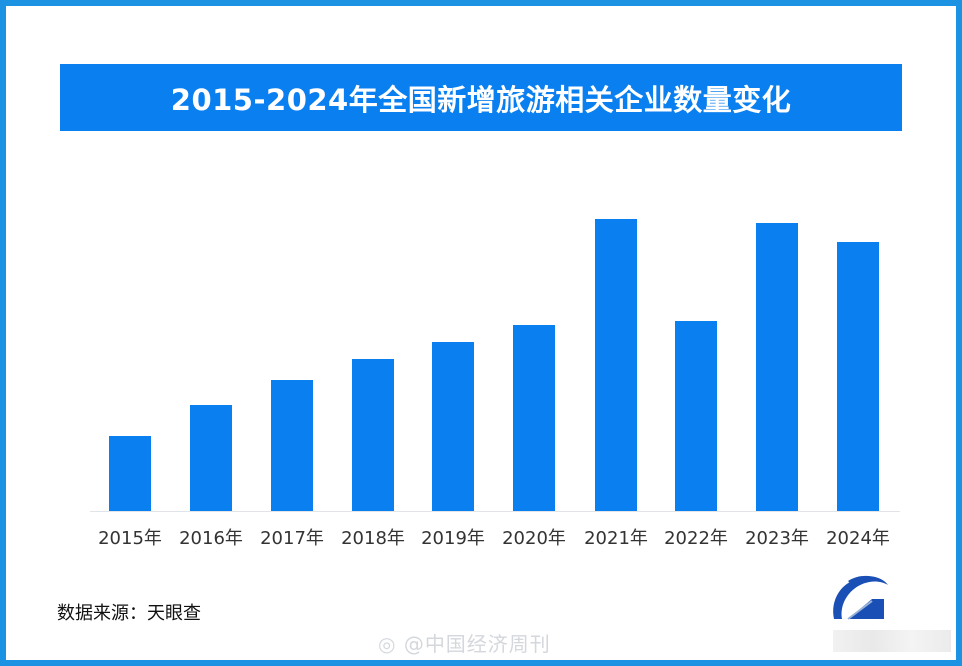 The width and height of the screenshot is (962, 666). I want to click on x-tick-label: 2019年, so click(453, 538).